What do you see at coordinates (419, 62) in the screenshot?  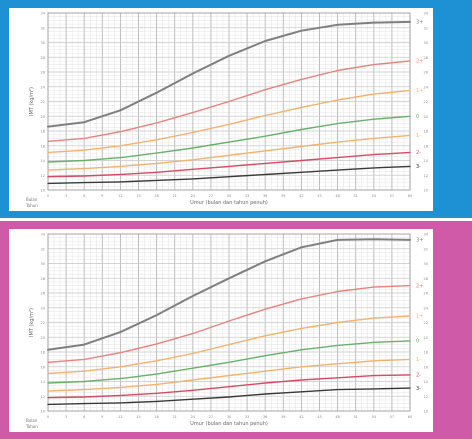 I see `series-label: 2+` at bounding box center [419, 62].